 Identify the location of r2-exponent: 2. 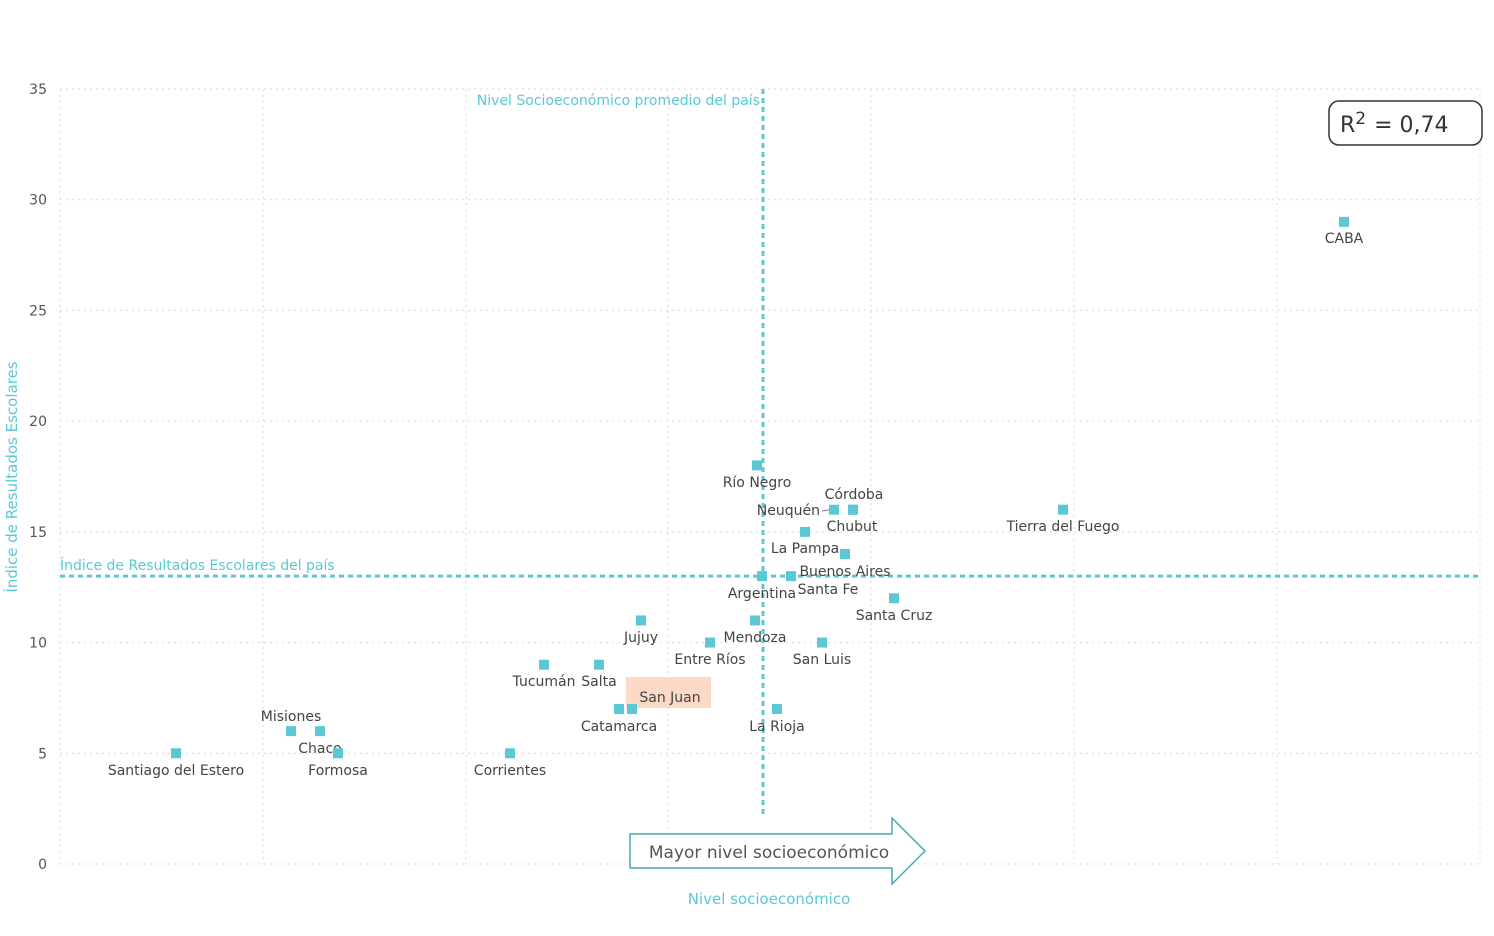
(1360, 119).